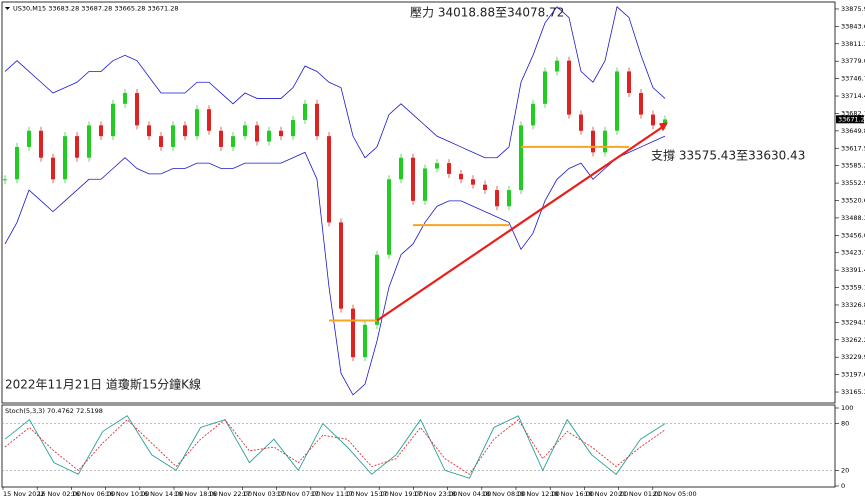  Describe the element at coordinates (333, 494) in the screenshot. I see `x-tick-label: 17 Nov 11:00` at that location.